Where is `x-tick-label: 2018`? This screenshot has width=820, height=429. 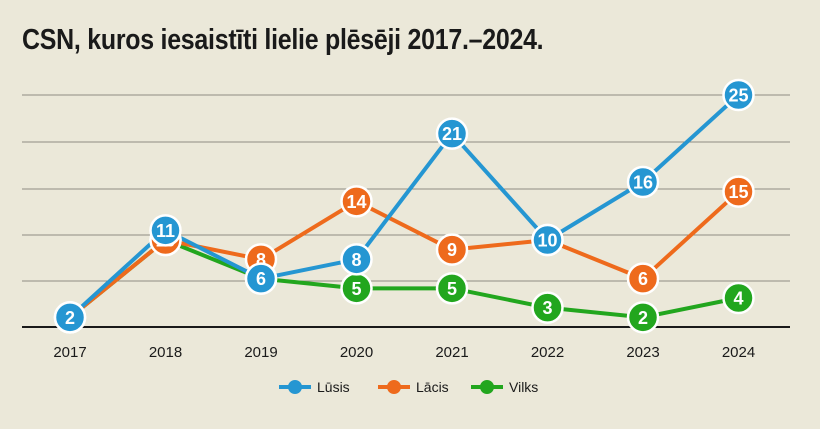 x-tick-label: 2018 is located at coordinates (165, 352).